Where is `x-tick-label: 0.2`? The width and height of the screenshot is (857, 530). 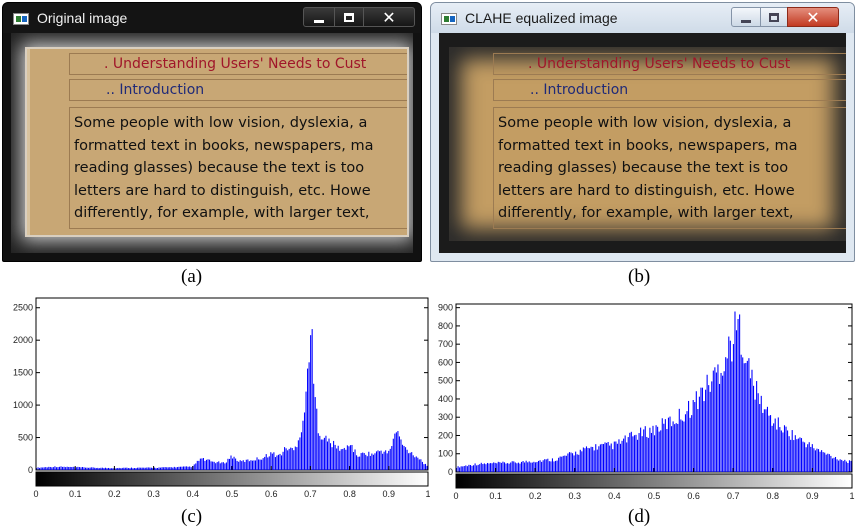
x-tick-label: 0.2 is located at coordinates (535, 496).